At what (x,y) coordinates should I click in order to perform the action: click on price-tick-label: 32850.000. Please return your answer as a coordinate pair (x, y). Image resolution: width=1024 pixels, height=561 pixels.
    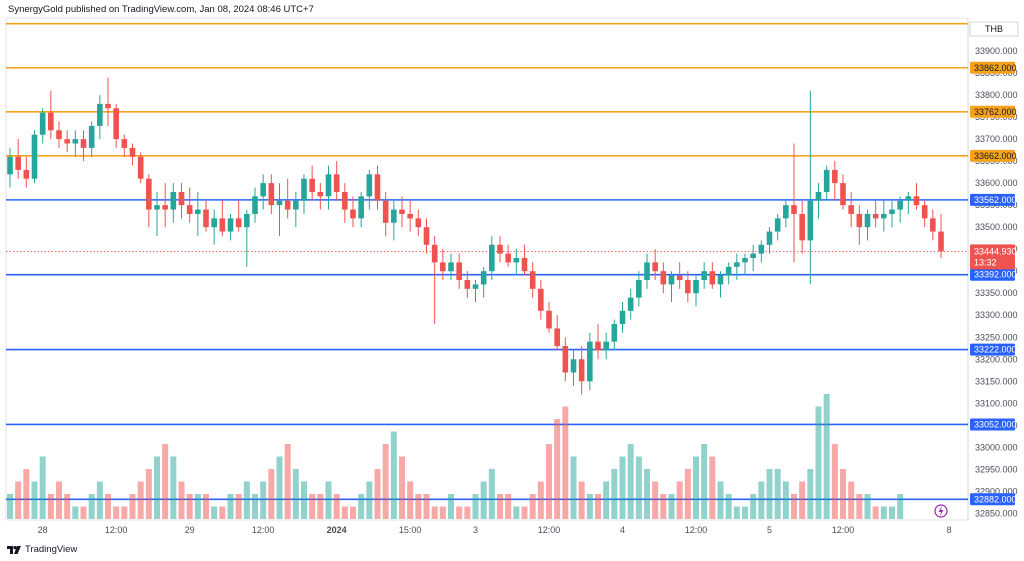
    Looking at the image, I should click on (996, 513).